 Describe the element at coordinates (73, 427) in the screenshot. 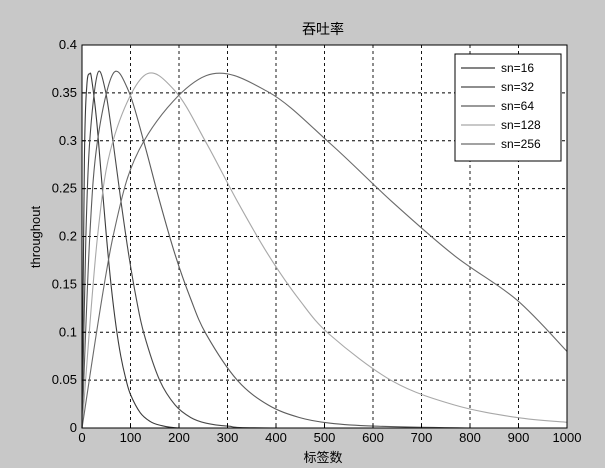

I see `y-tick-label: 0` at that location.